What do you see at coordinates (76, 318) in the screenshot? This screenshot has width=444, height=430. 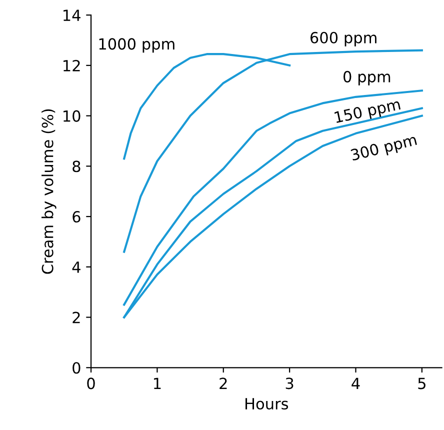 I see `y-tick-label: 2` at bounding box center [76, 318].